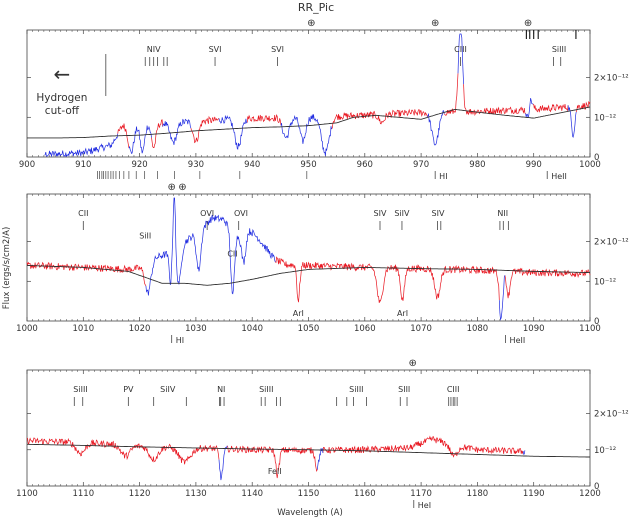  I want to click on x-tick-label: 1140, so click(252, 494).